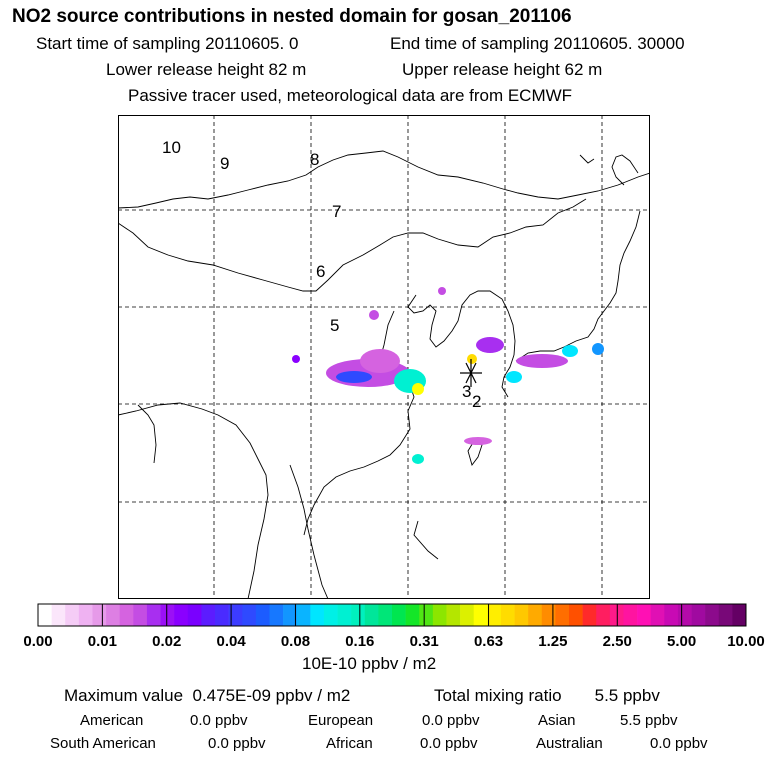 The height and width of the screenshot is (768, 768). I want to click on region-american-label: American, so click(112, 720).